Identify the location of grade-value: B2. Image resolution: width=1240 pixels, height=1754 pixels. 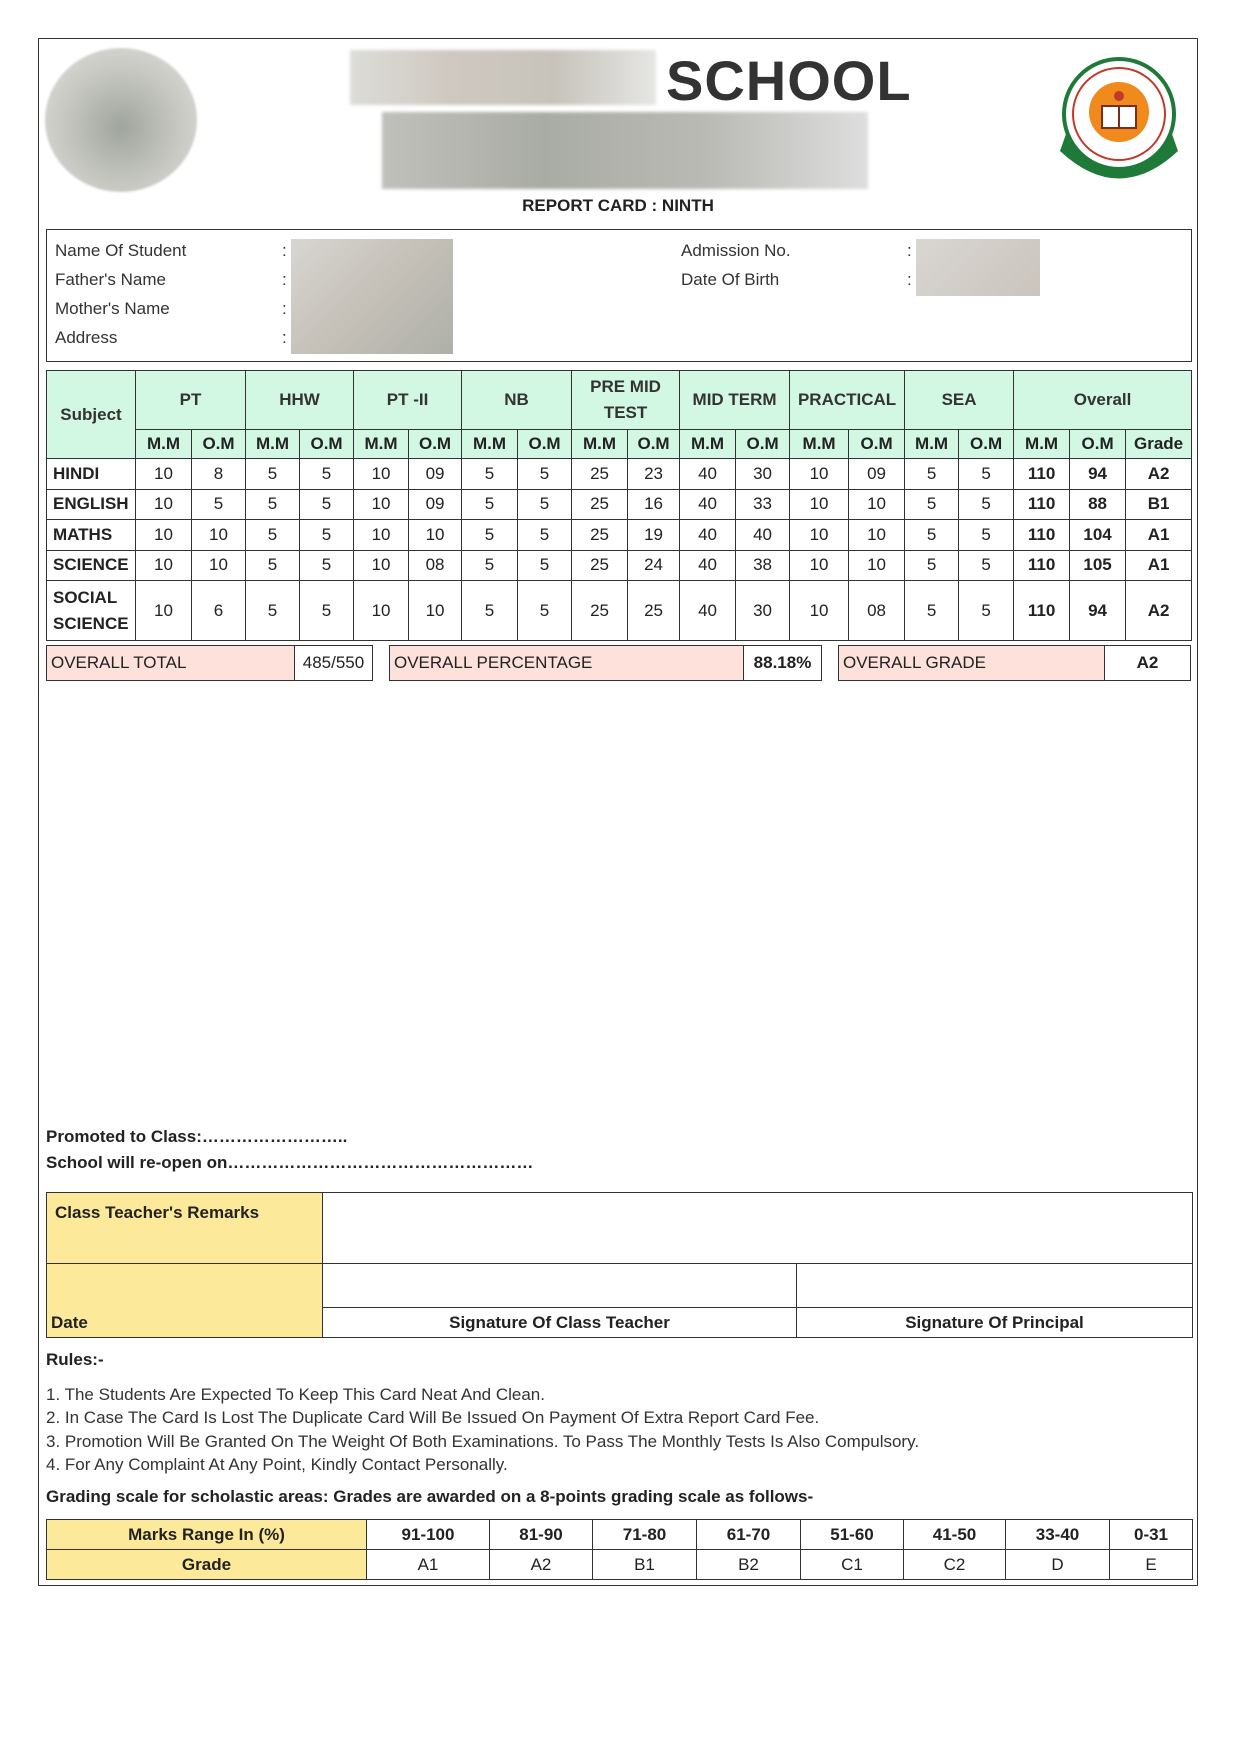
(748, 1564).